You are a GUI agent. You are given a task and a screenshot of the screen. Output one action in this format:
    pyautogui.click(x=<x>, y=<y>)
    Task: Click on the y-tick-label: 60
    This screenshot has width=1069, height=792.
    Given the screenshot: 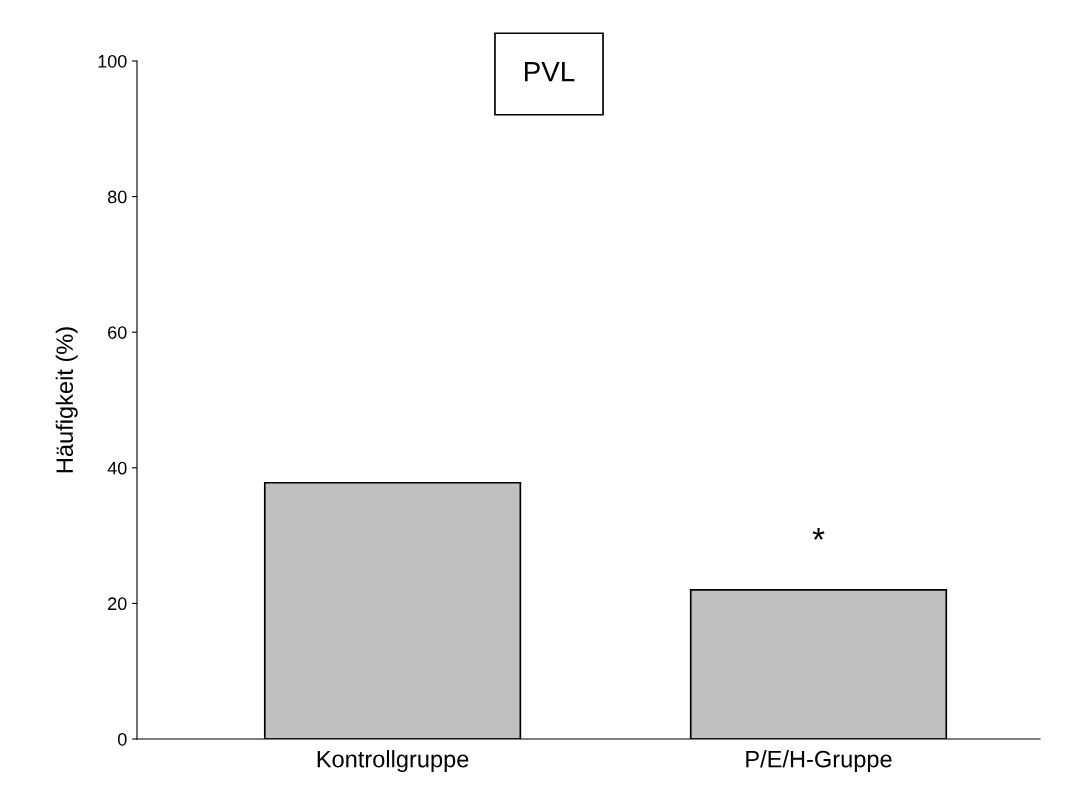 What is the action you would take?
    pyautogui.click(x=117, y=332)
    